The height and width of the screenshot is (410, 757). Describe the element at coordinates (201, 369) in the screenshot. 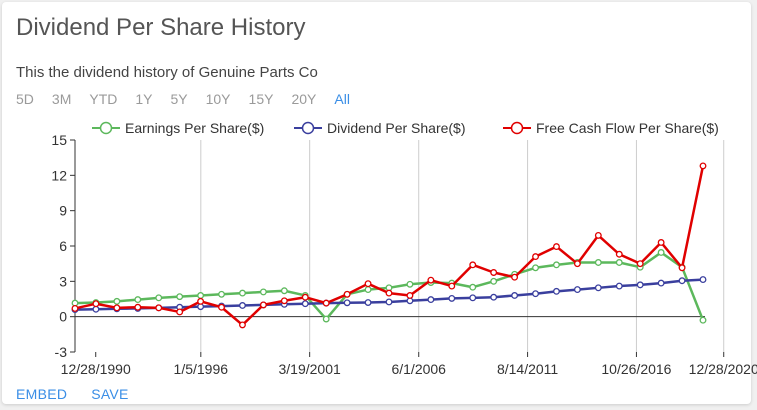

I see `x-tick-label: 1/5/1996` at that location.